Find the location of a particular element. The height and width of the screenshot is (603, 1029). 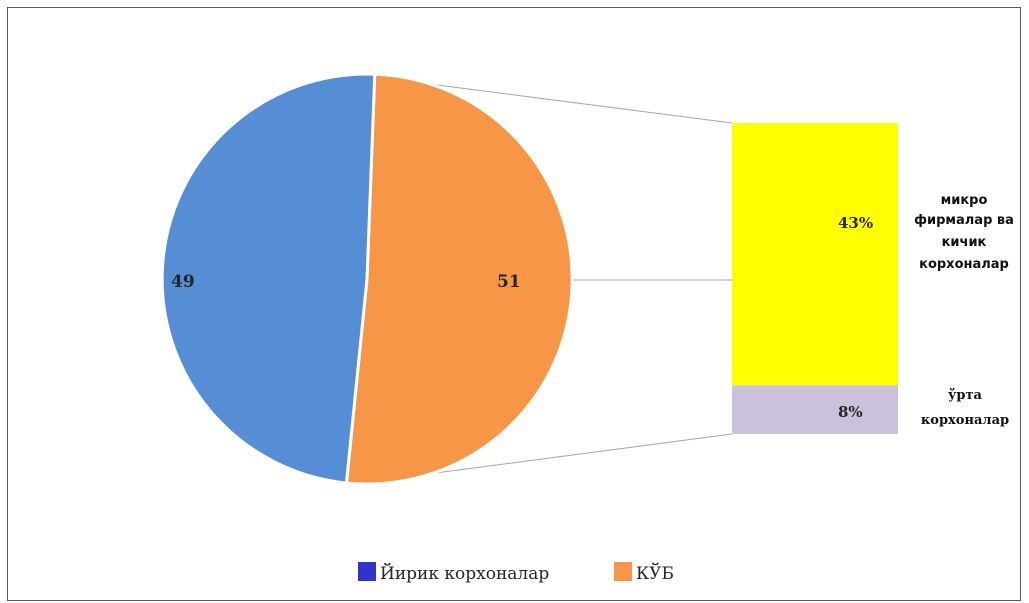

breakdown-category-line: микро is located at coordinates (964, 200).